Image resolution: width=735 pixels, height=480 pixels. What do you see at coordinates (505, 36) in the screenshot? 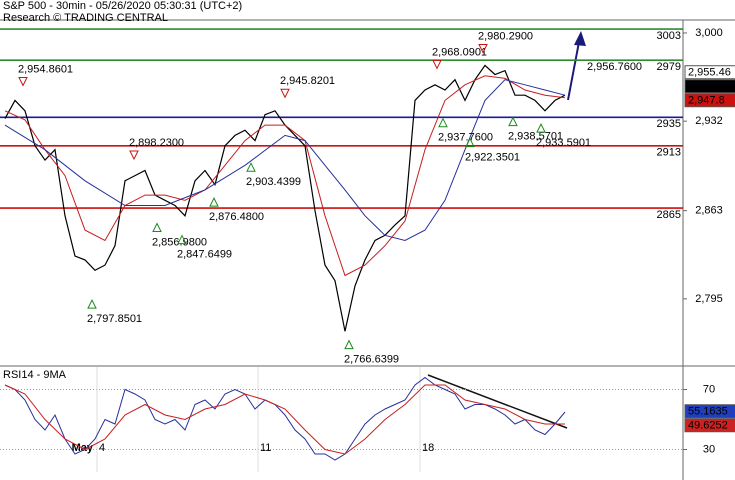
I see `annotation-label: 2,980.2900` at bounding box center [505, 36].